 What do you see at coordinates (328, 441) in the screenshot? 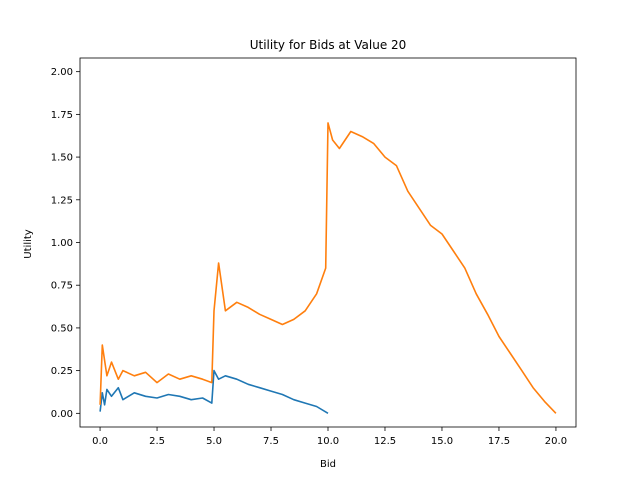
I see `x-tick-label: 10.0` at bounding box center [328, 441].